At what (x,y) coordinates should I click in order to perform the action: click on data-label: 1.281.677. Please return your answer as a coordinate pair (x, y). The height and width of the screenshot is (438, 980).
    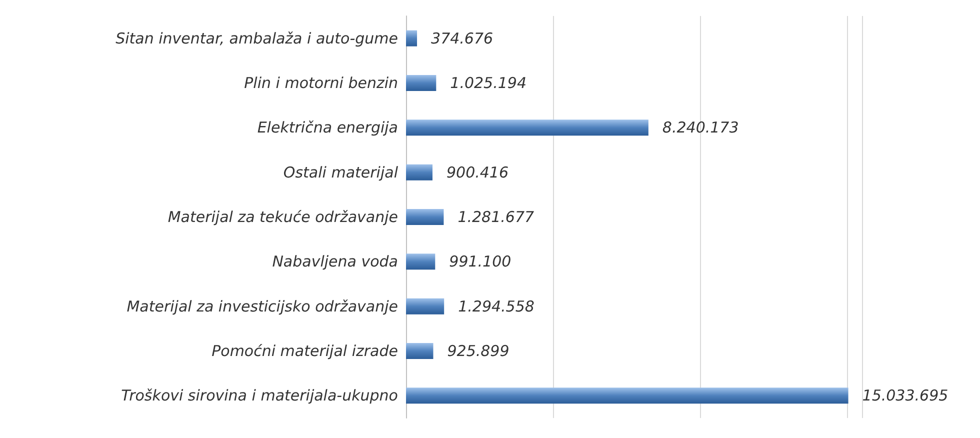
    Looking at the image, I should click on (496, 217).